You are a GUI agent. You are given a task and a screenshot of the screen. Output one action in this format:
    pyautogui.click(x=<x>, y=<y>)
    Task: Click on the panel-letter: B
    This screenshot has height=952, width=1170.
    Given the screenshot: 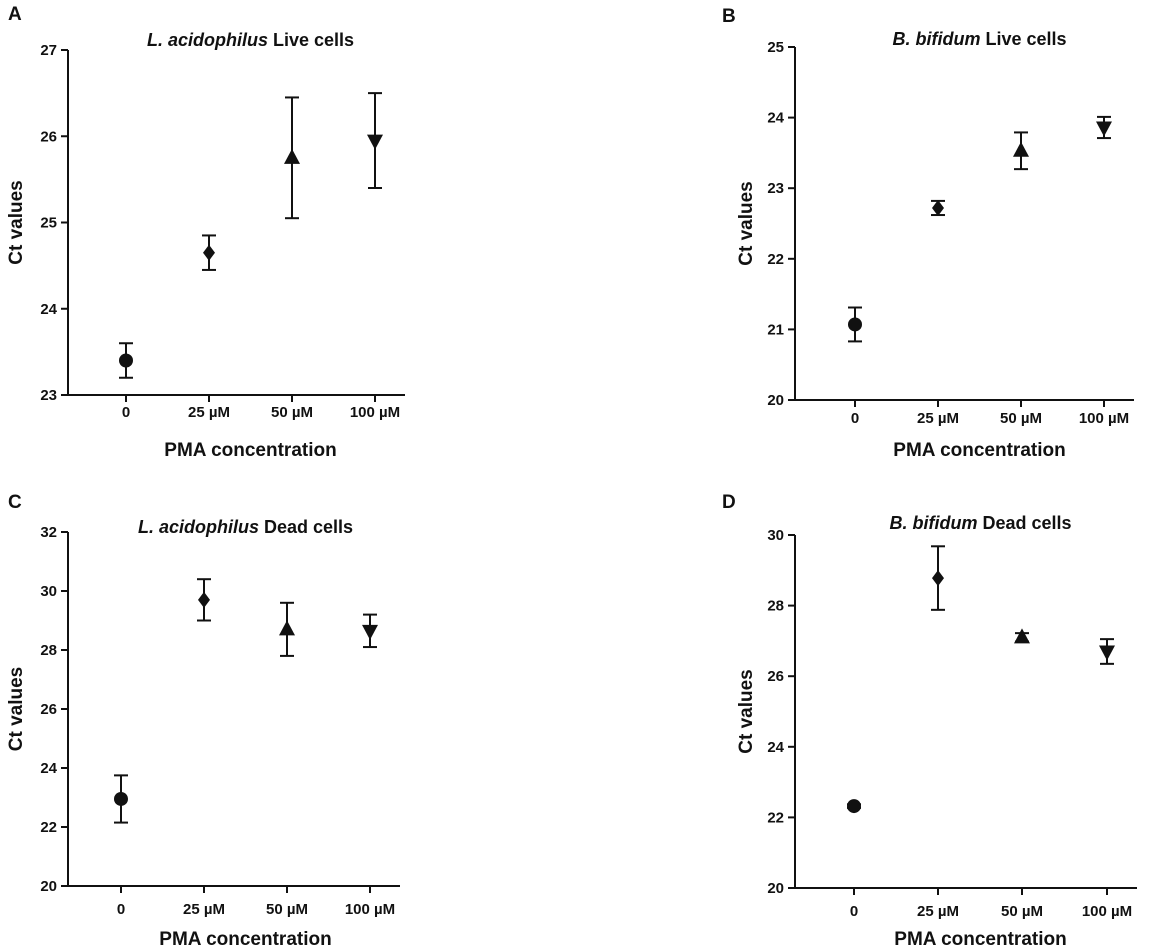 What is the action you would take?
    pyautogui.click(x=729, y=16)
    